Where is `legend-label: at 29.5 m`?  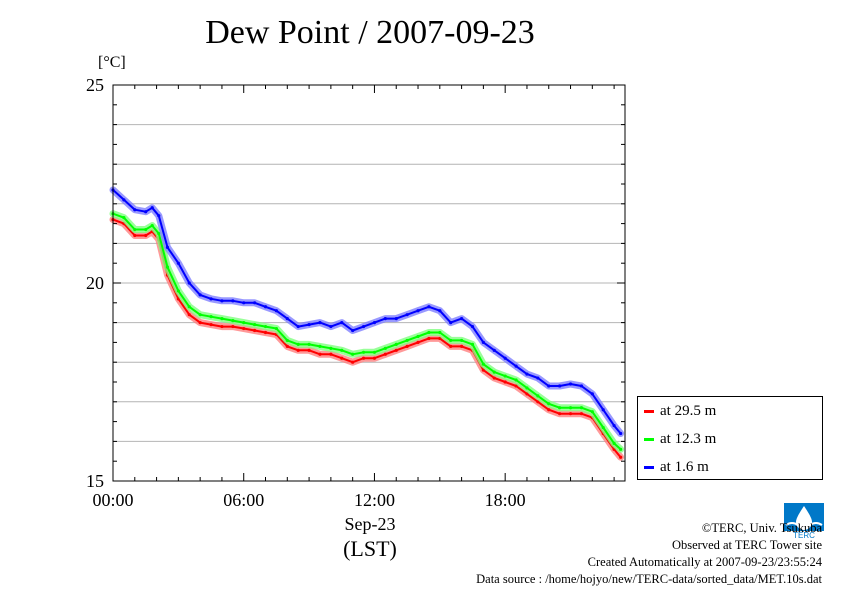 legend-label: at 29.5 m is located at coordinates (688, 410).